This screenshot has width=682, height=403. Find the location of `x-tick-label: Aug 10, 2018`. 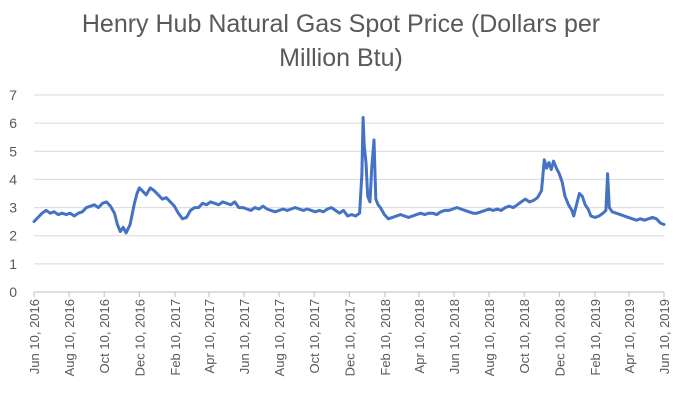

x-tick-label: Aug 10, 2018 is located at coordinates (489, 337).